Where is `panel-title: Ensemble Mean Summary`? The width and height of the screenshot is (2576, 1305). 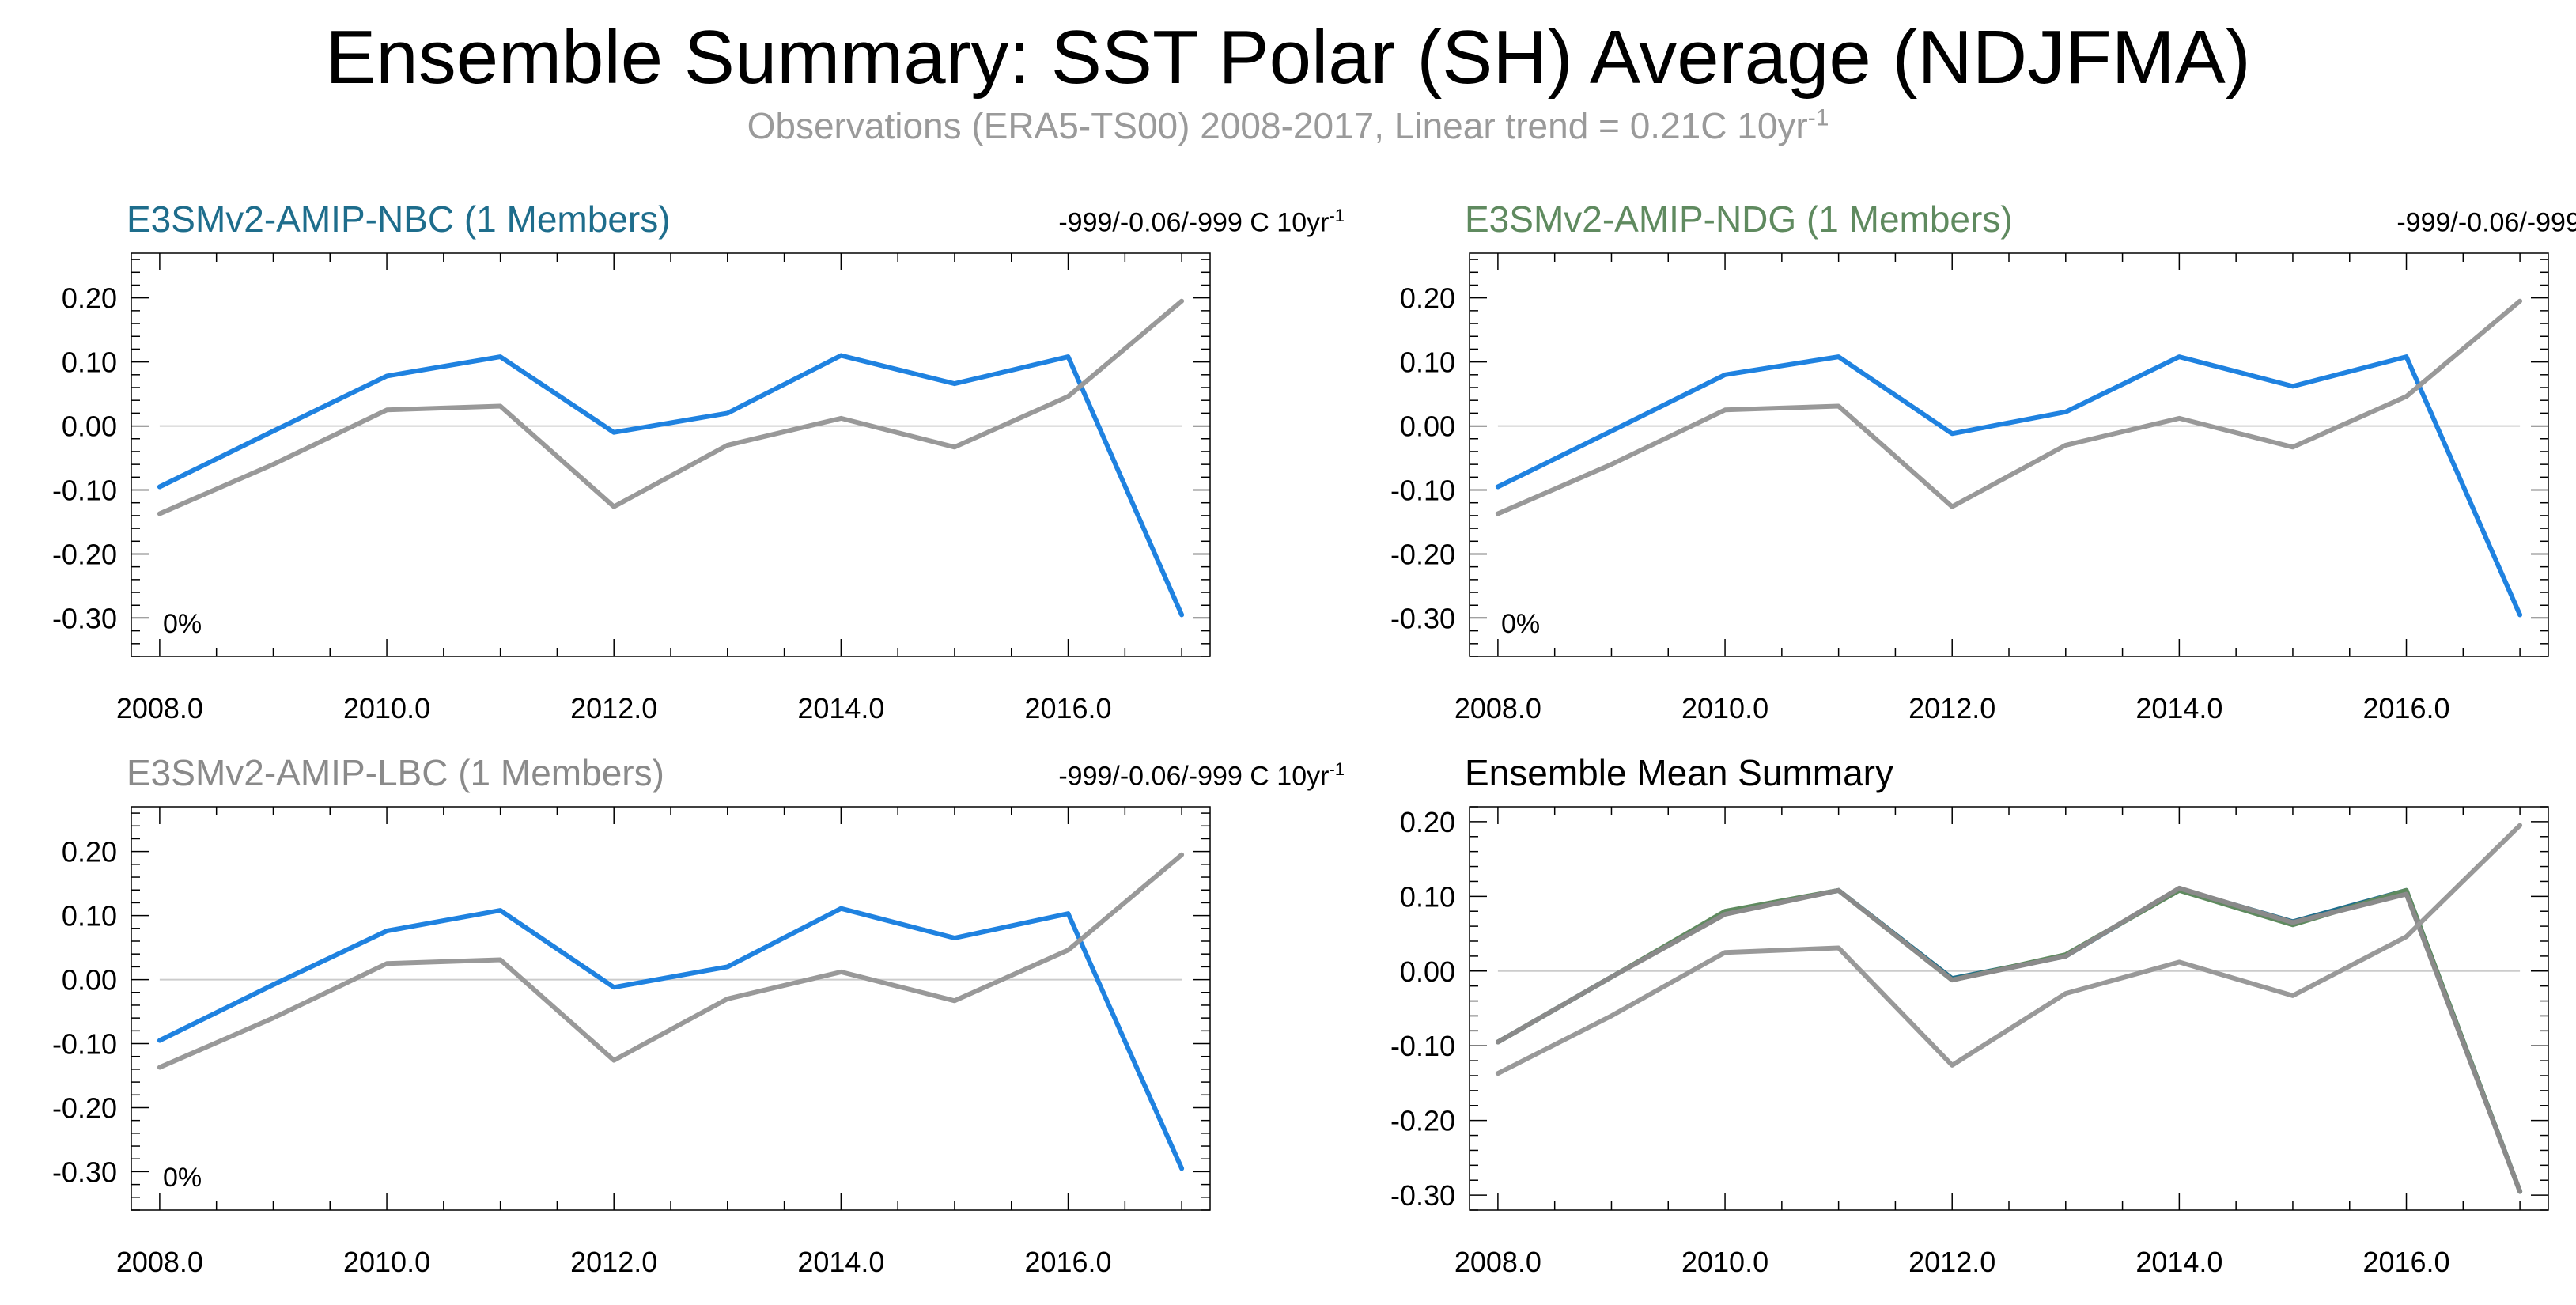 panel-title: Ensemble Mean Summary is located at coordinates (1679, 772).